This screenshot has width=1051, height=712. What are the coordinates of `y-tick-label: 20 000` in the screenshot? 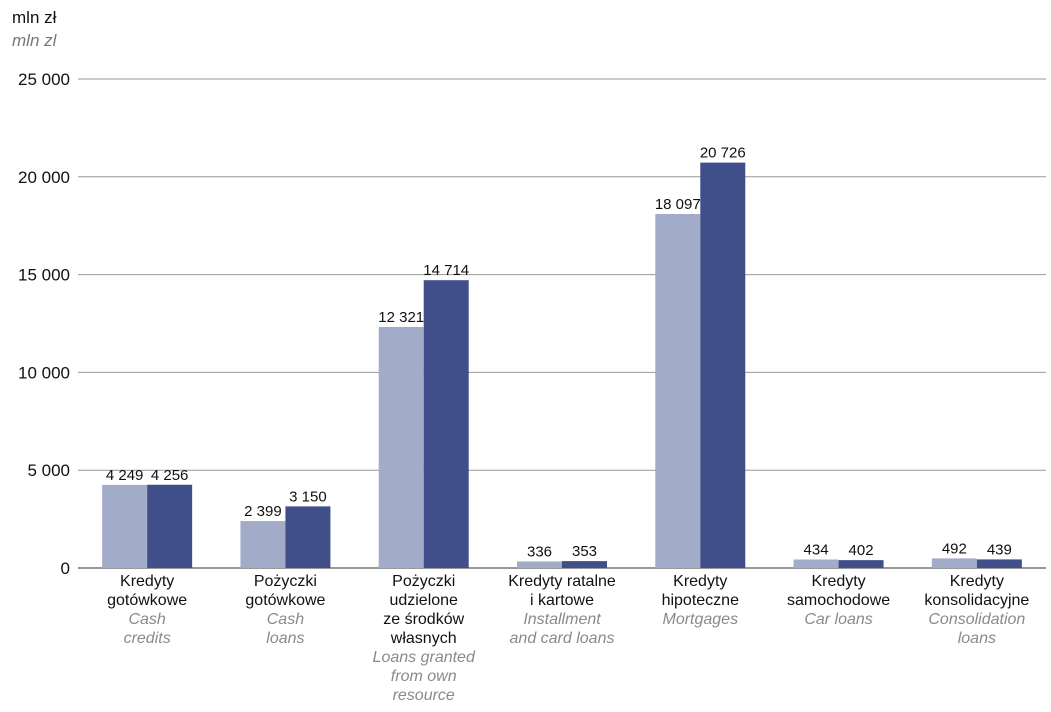 It's located at (44, 177).